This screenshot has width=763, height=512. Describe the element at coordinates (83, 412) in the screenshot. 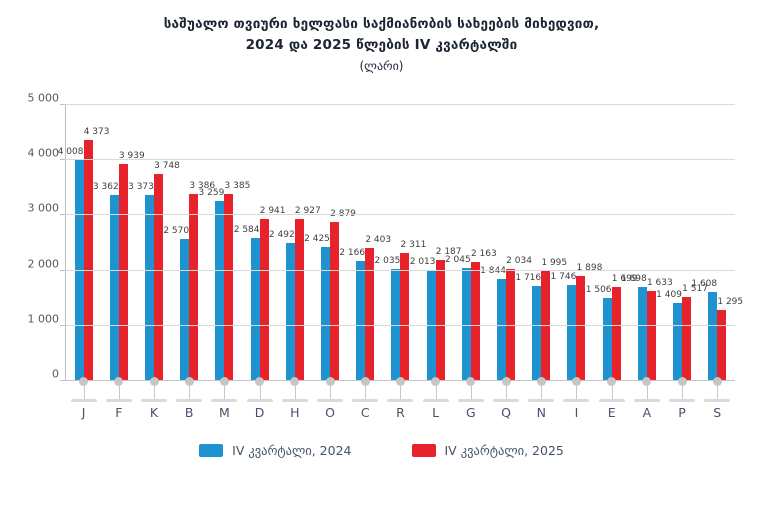

I see `x-axis-label-J: J` at that location.